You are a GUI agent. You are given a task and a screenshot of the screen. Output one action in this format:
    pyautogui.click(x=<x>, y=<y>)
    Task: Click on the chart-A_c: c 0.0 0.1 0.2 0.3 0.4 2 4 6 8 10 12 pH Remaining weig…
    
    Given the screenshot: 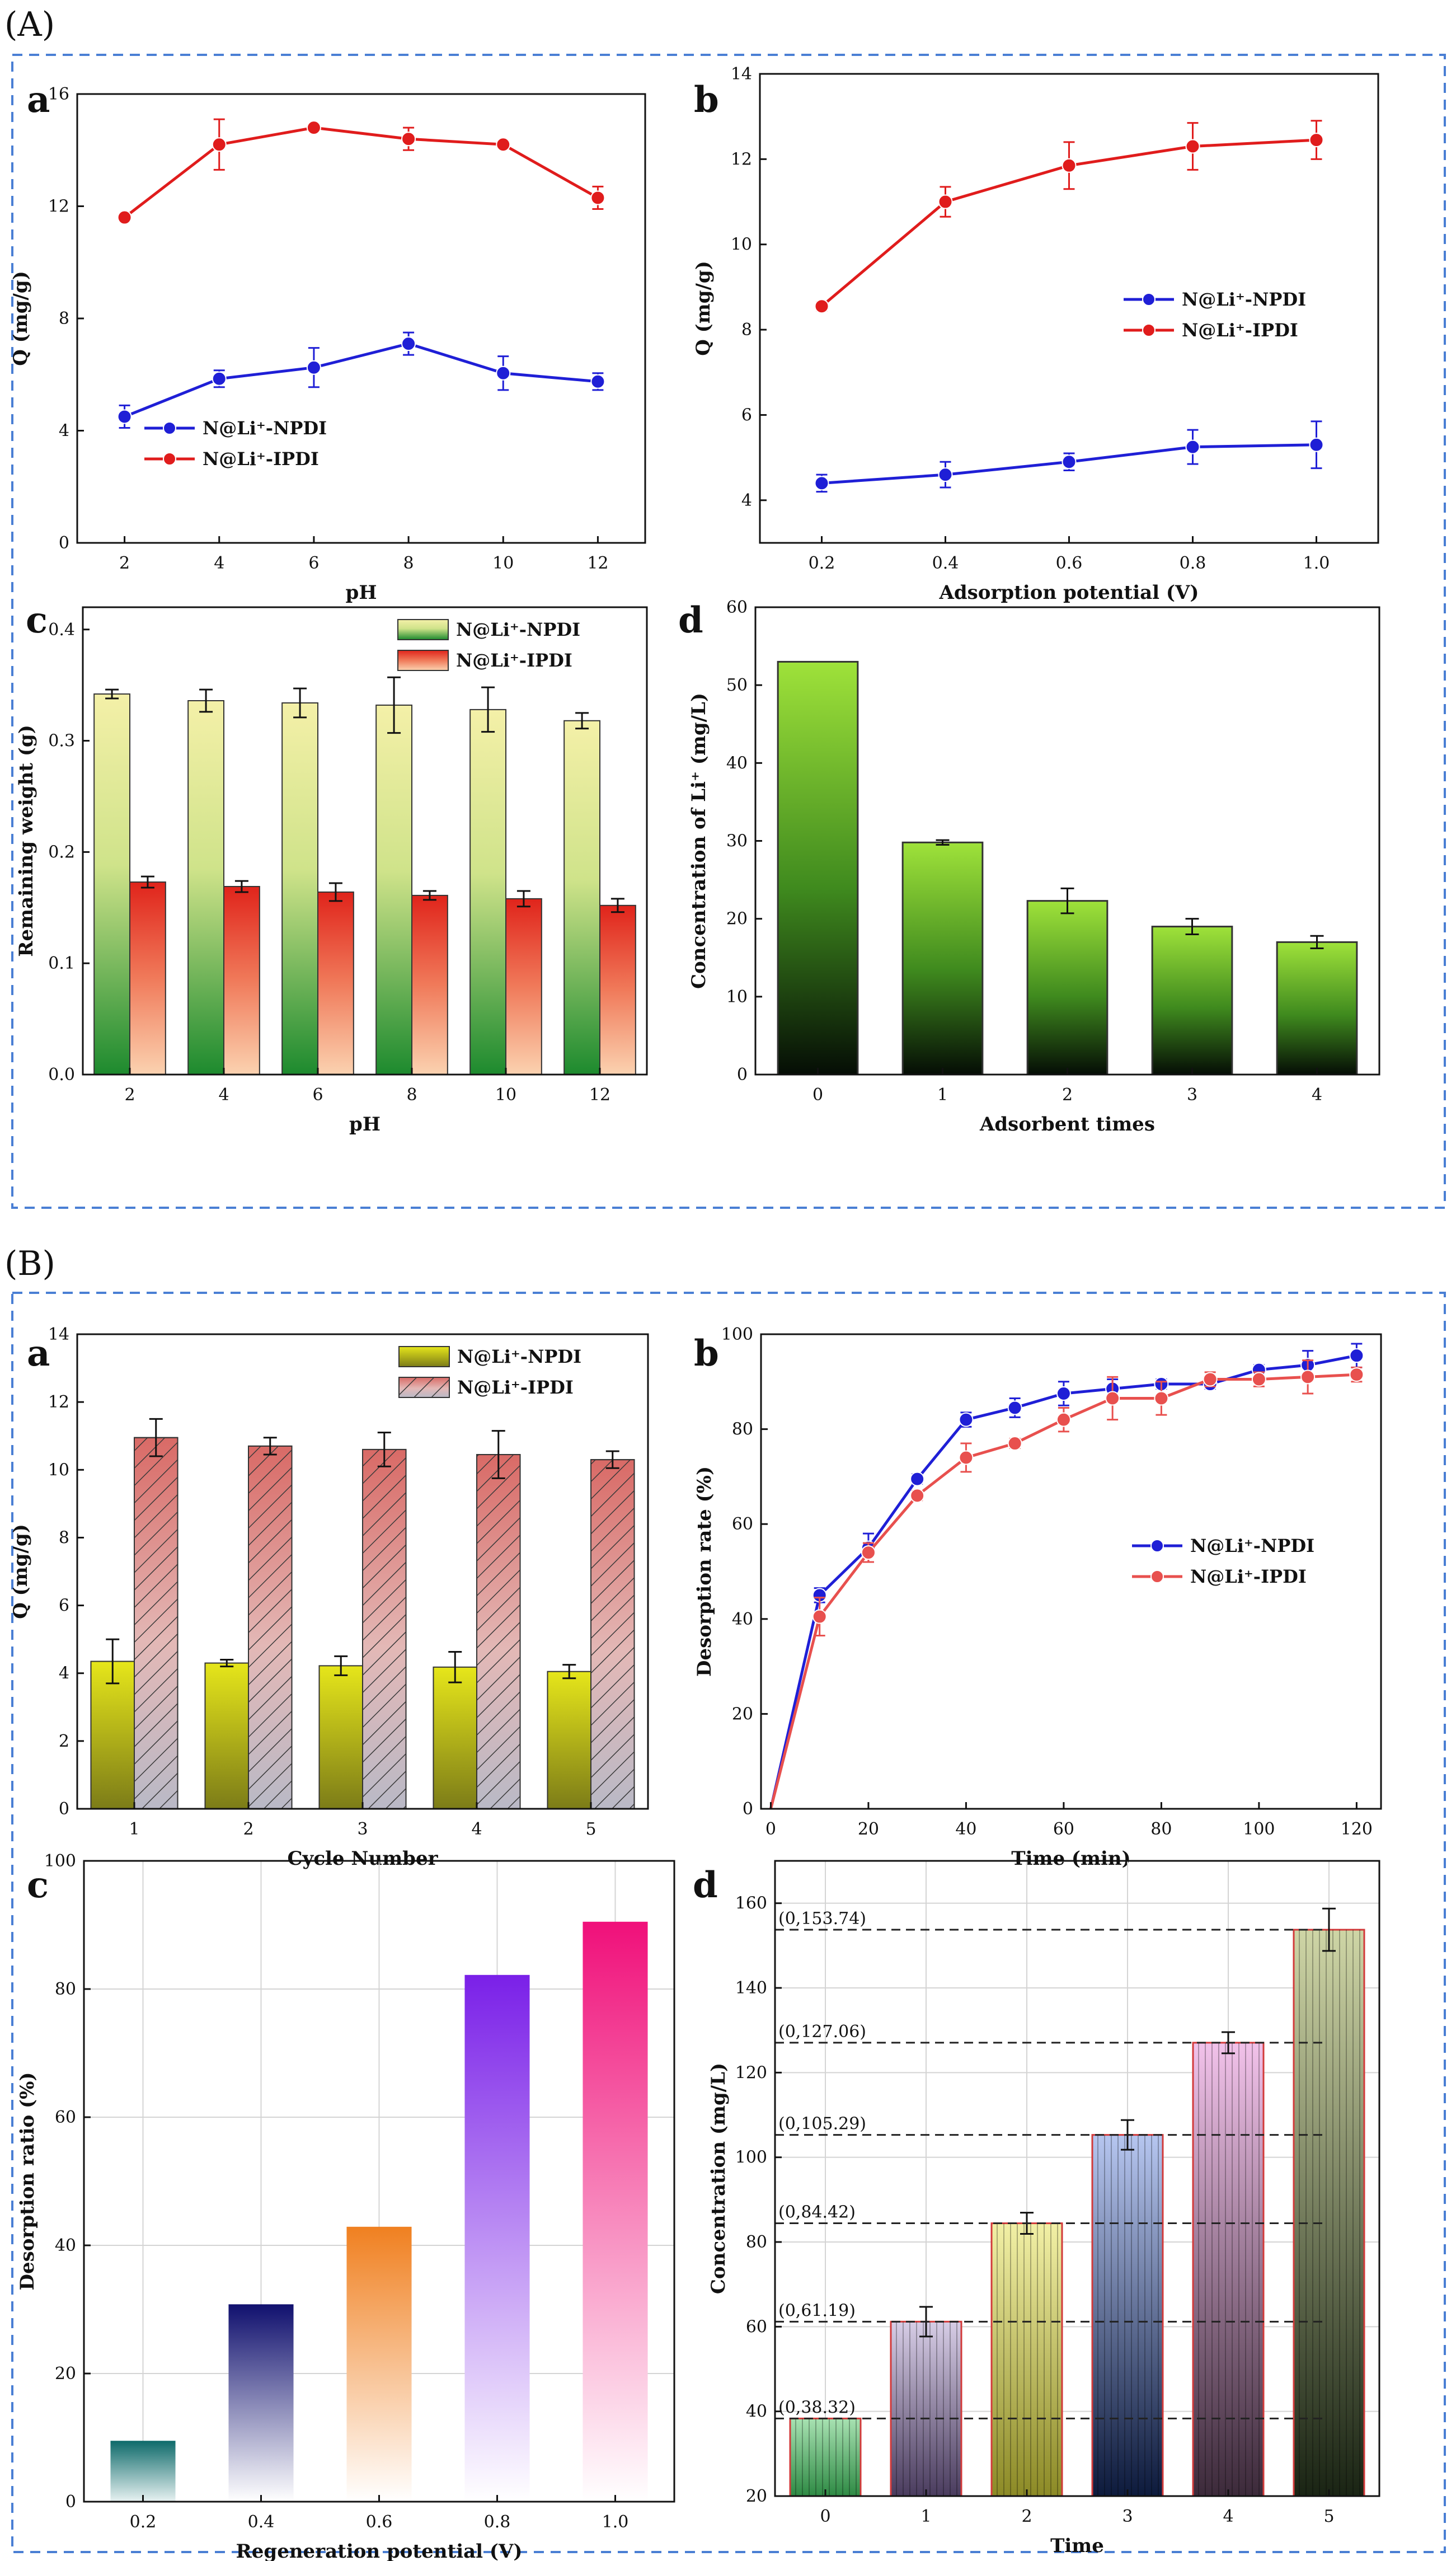 What is the action you would take?
    pyautogui.click(x=331, y=867)
    